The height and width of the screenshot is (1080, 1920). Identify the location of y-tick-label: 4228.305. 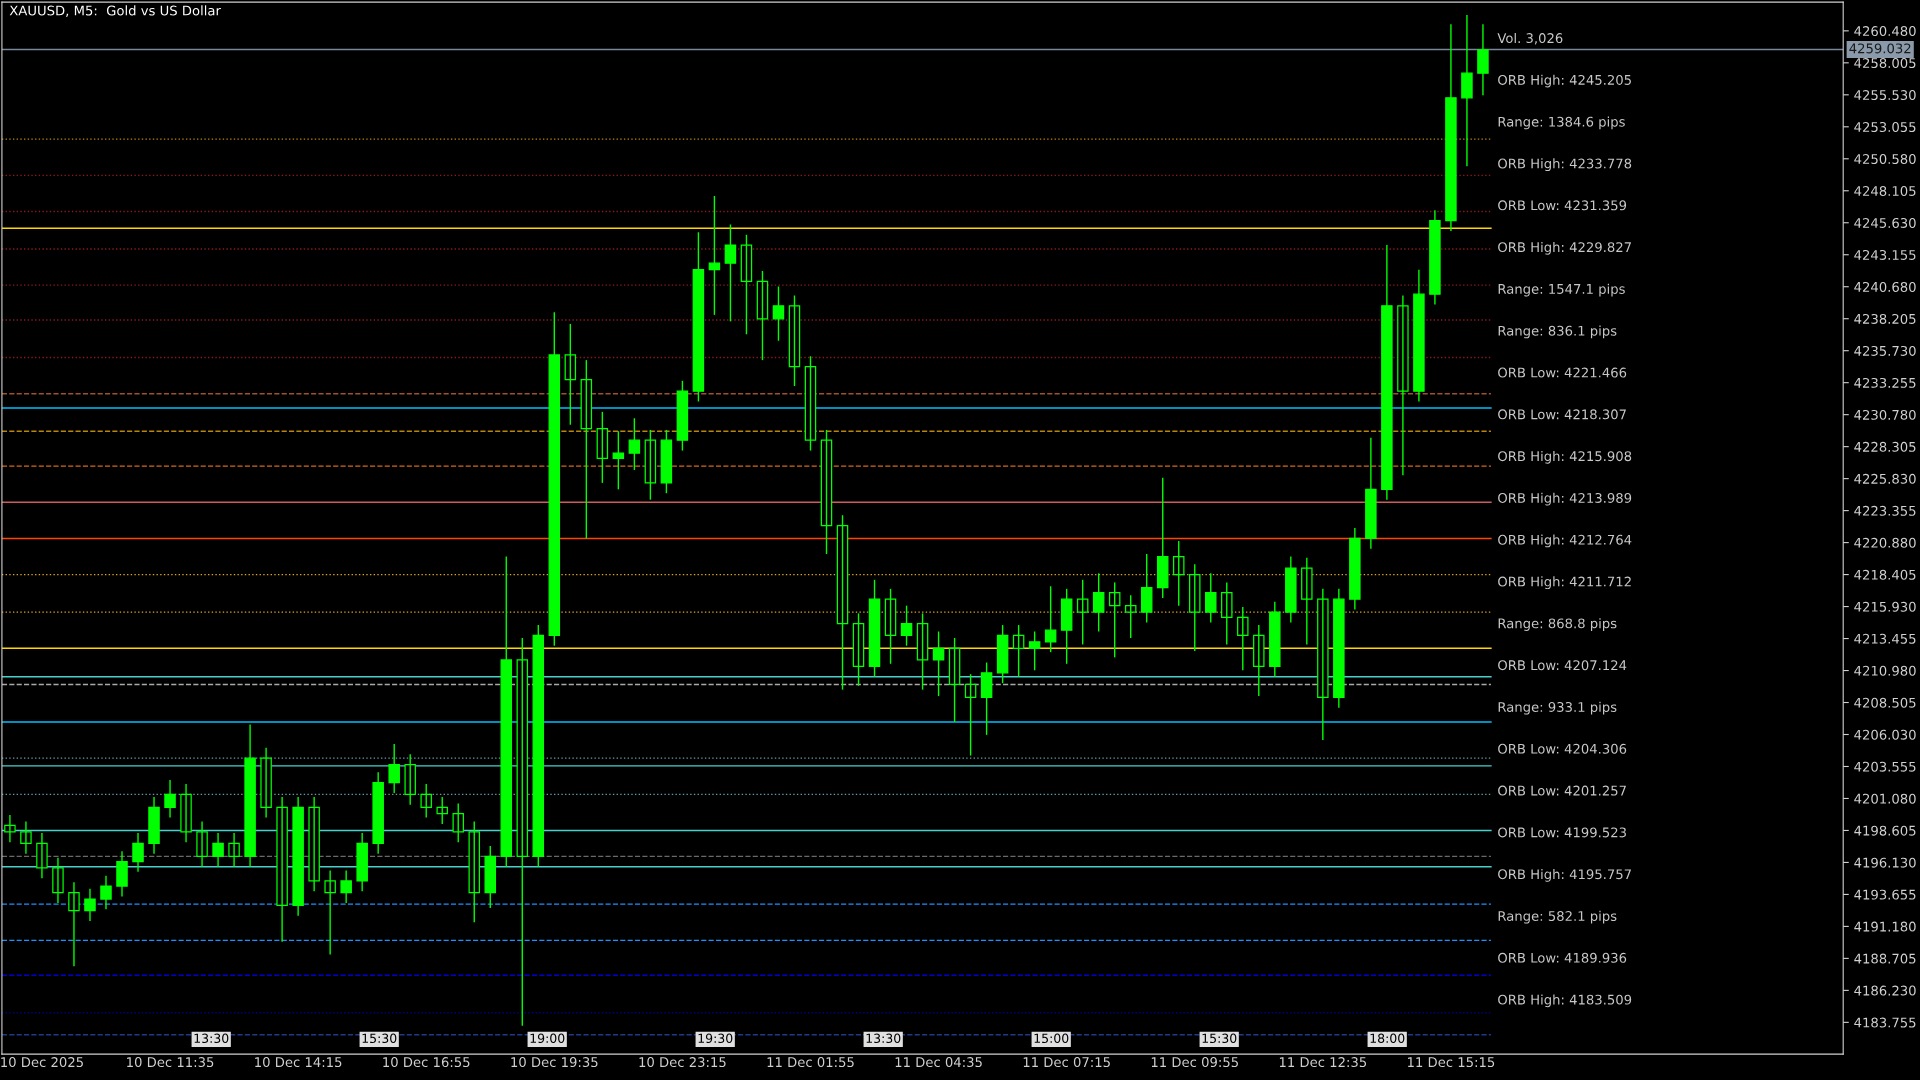
(1885, 446).